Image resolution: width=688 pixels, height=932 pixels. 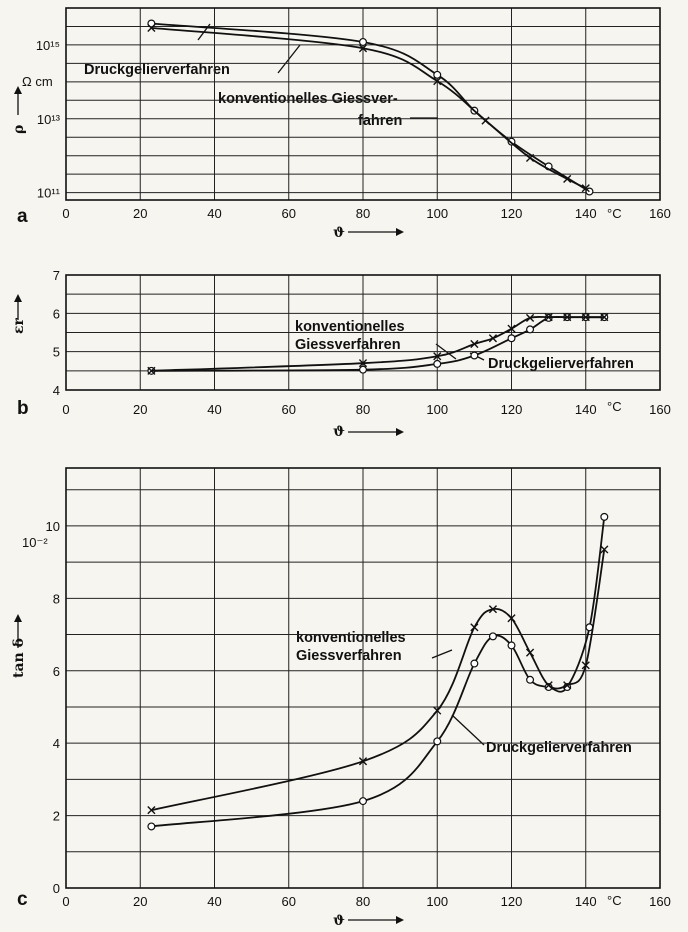 What do you see at coordinates (56, 888) in the screenshot?
I see `panel-c-ytick-label: 0` at bounding box center [56, 888].